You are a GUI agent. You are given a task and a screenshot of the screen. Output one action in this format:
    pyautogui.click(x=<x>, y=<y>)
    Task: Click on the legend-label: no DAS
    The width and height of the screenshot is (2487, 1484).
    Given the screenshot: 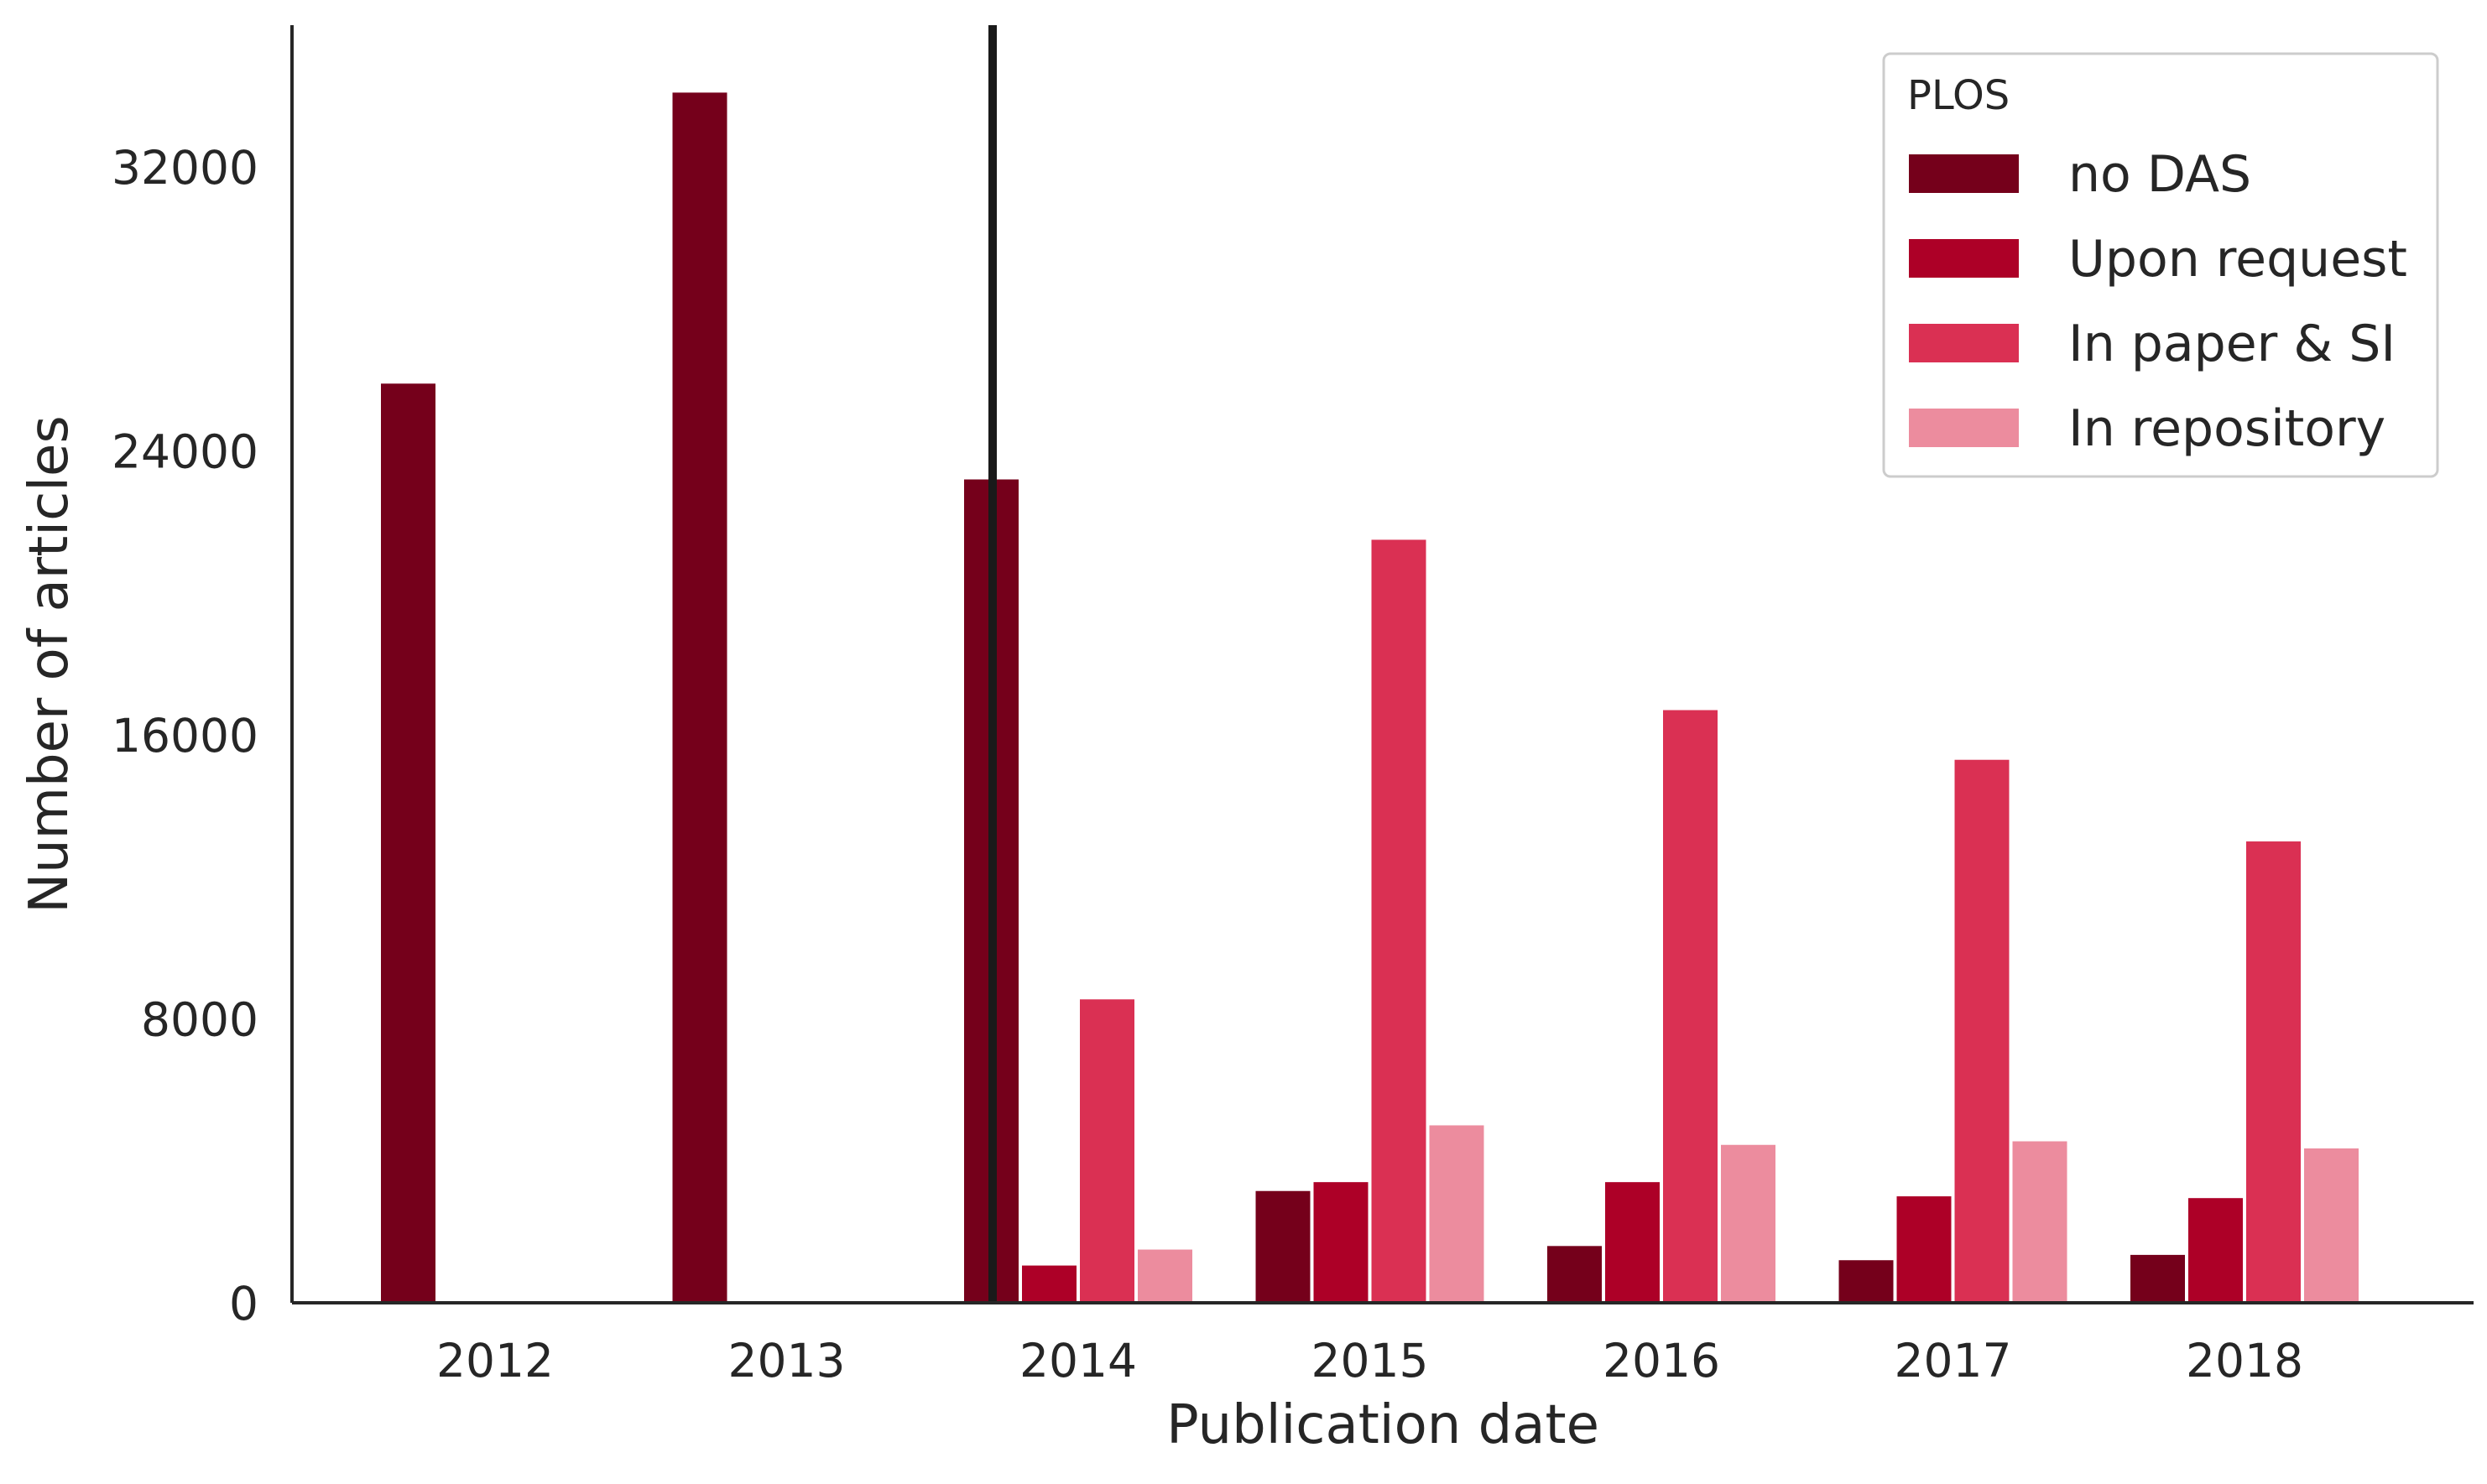 What is the action you would take?
    pyautogui.click(x=2159, y=174)
    